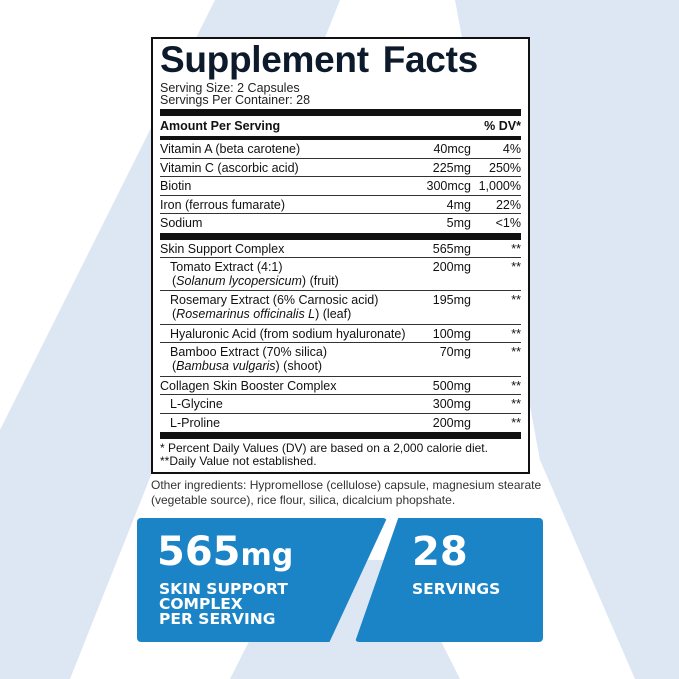 This screenshot has height=679, width=679. I want to click on nutrient-dv: <1%, so click(508, 223).